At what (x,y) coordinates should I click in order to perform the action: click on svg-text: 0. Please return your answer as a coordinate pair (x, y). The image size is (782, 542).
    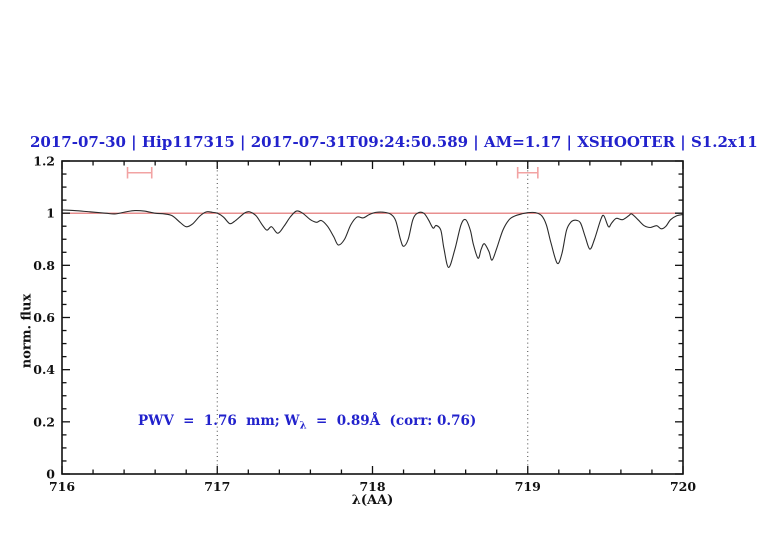
    Looking at the image, I should click on (50, 474).